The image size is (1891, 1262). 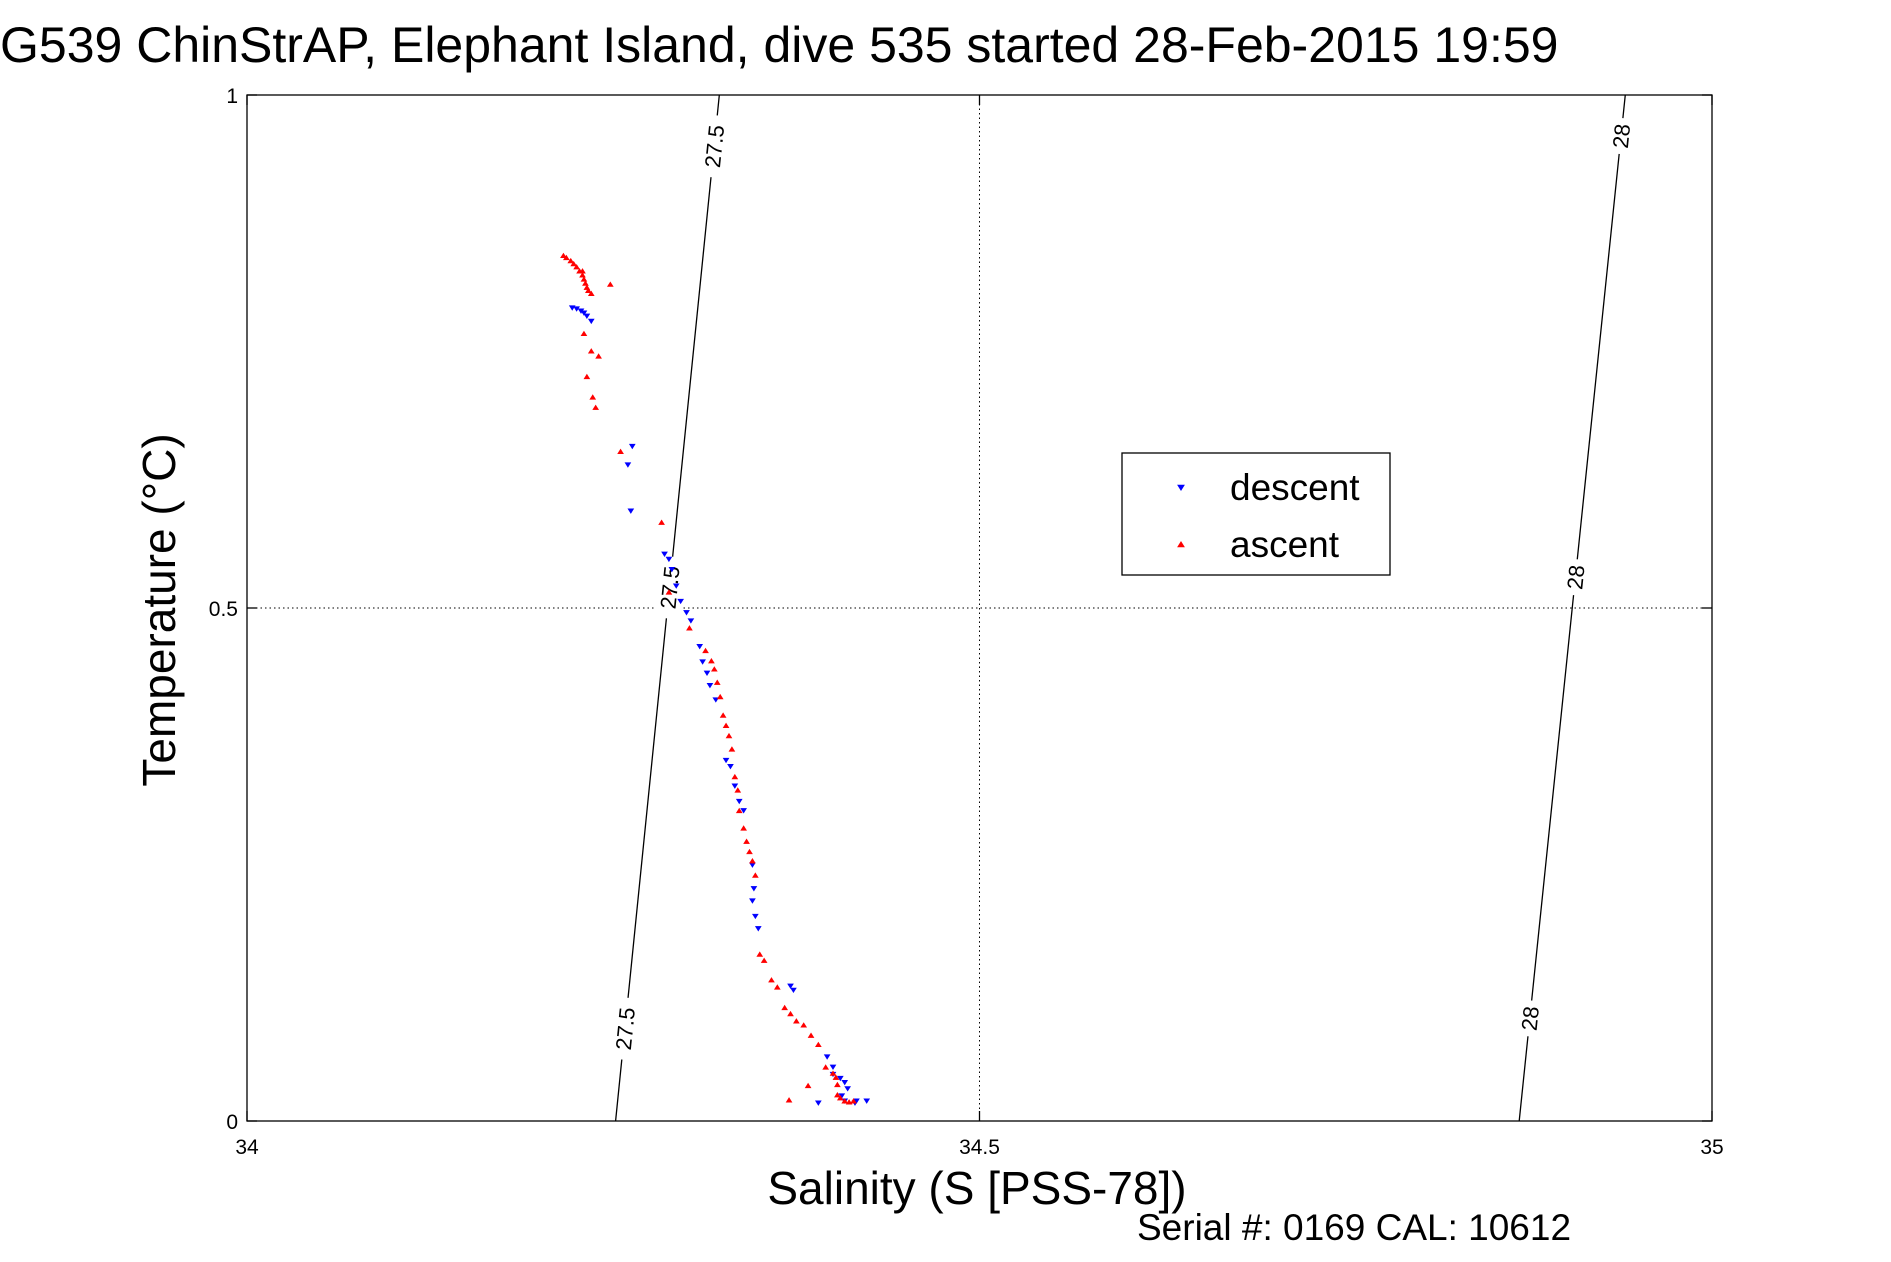 What do you see at coordinates (247, 1147) in the screenshot?
I see `x-tick-label: 34` at bounding box center [247, 1147].